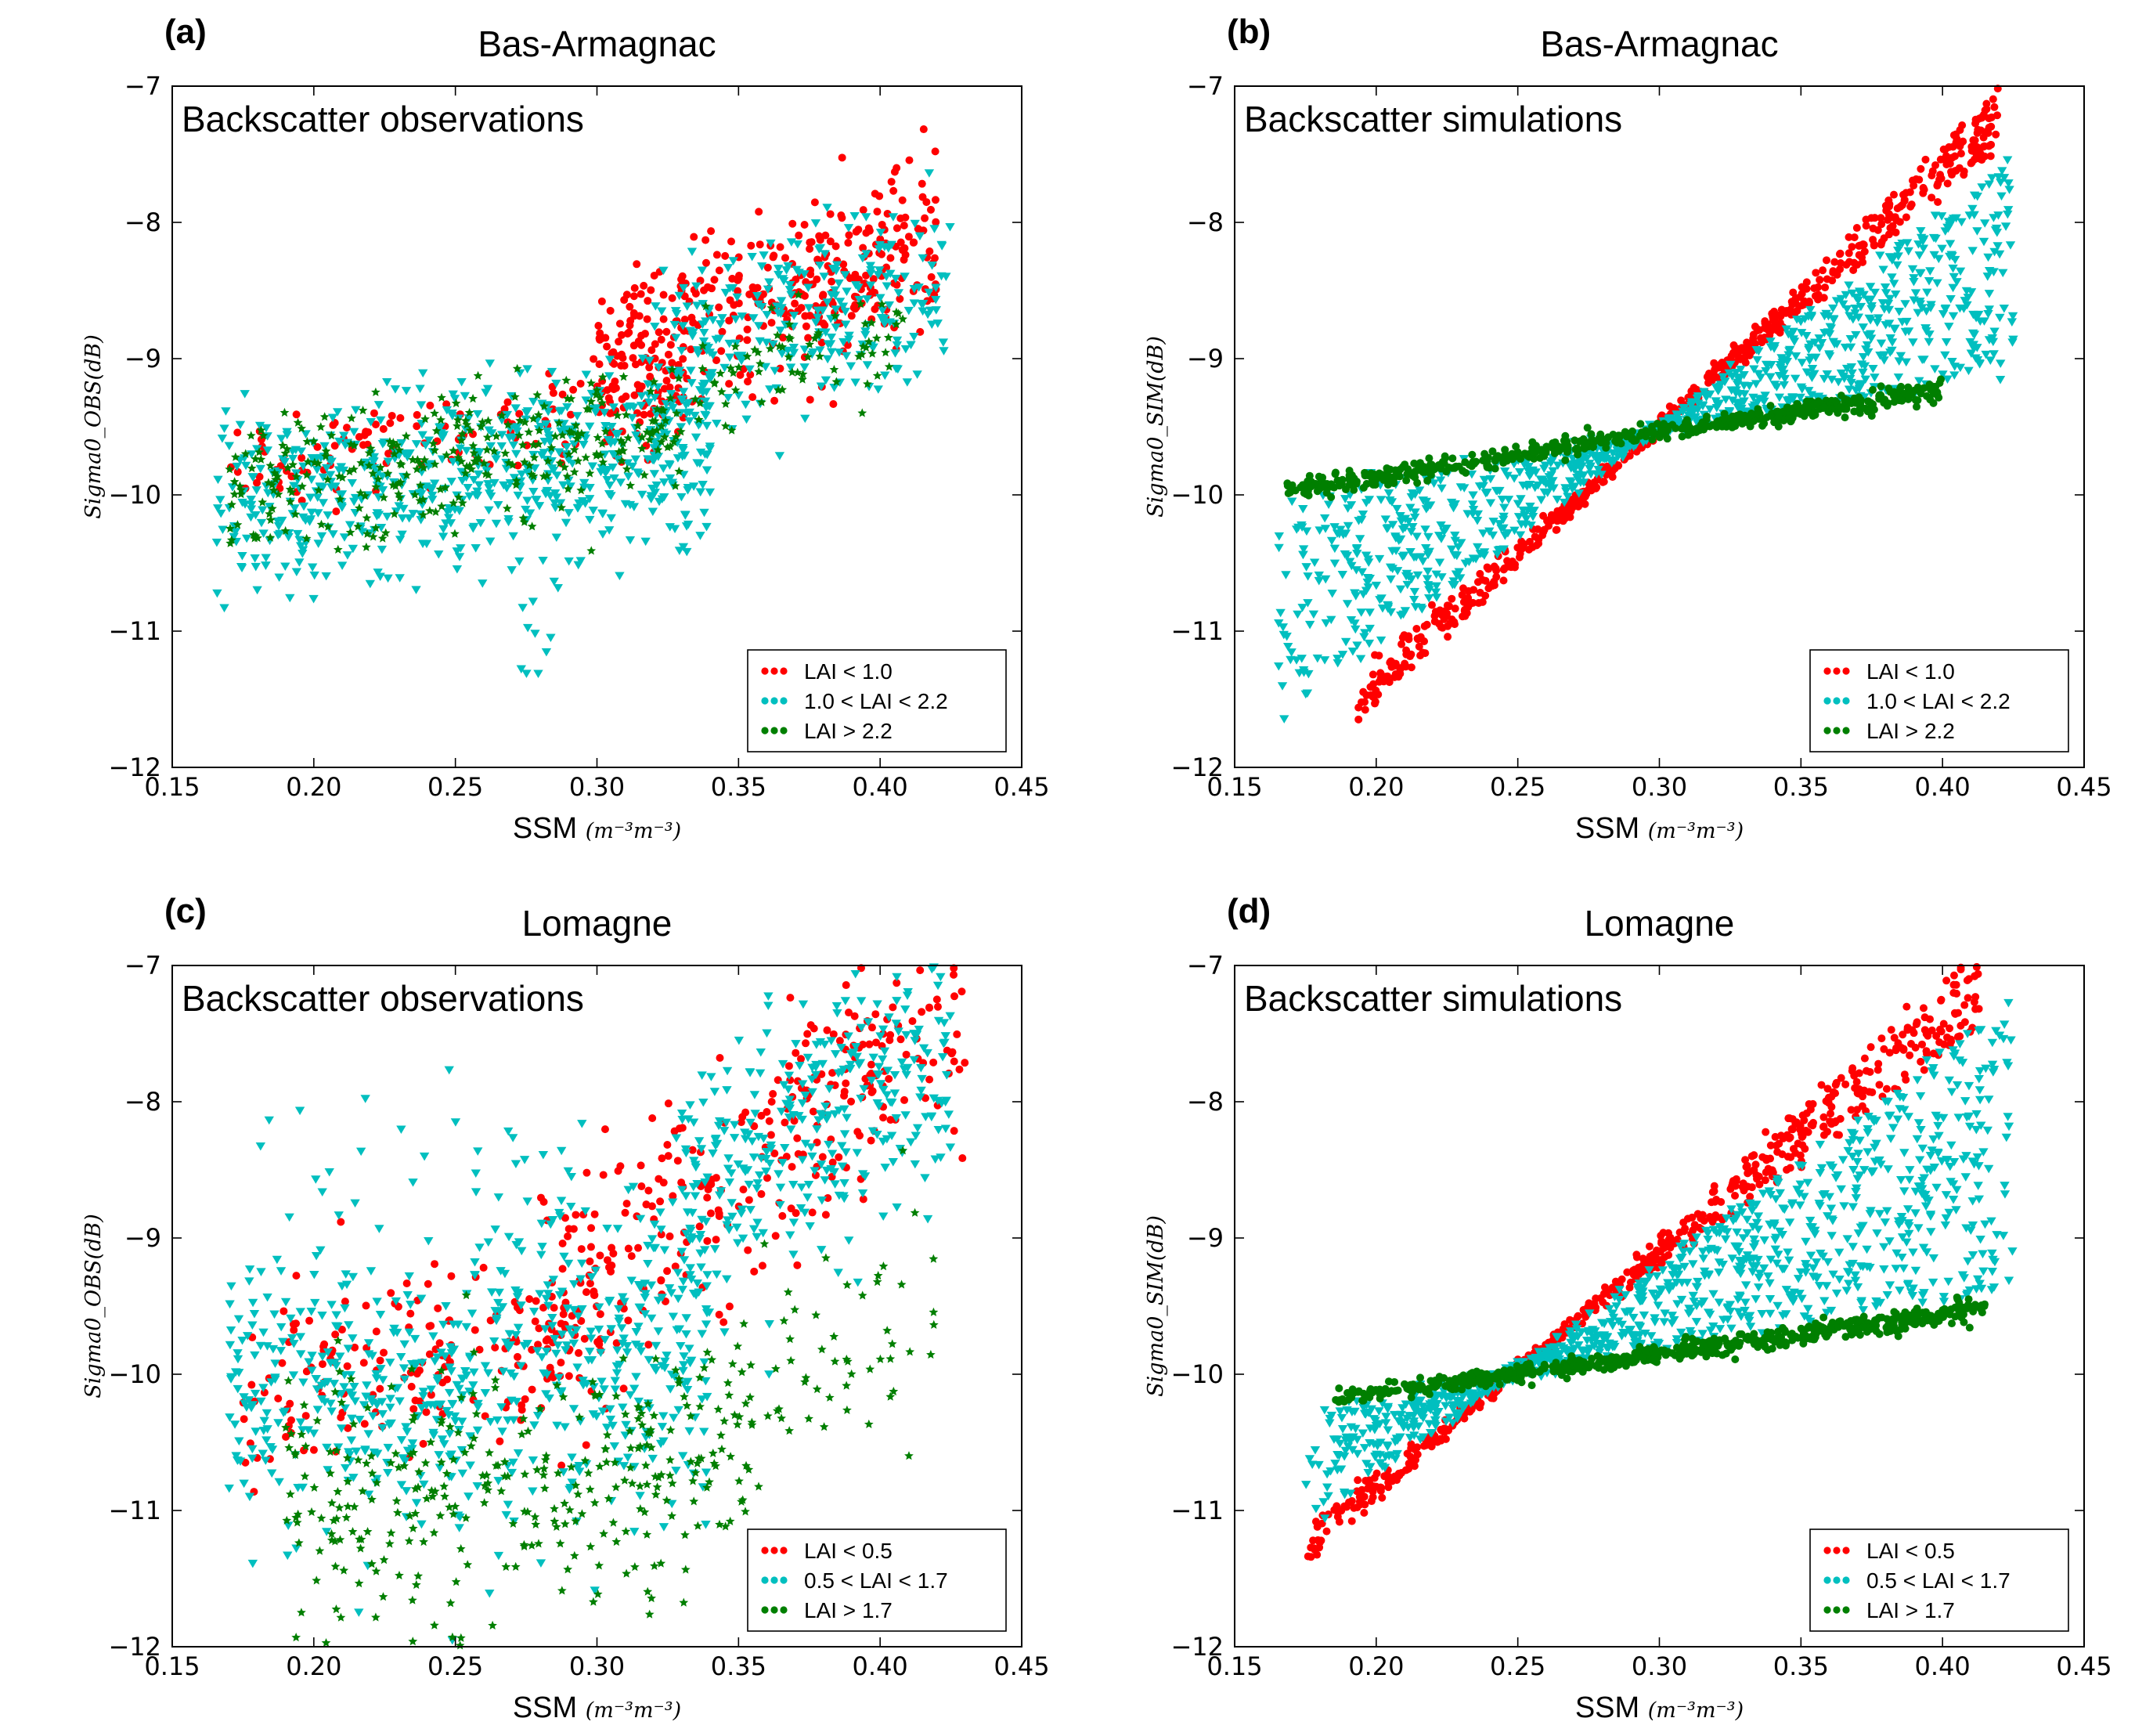 This screenshot has width=2153, height=1736. What do you see at coordinates (1197, 495) in the screenshot?
I see `y-tick-label: −10` at bounding box center [1197, 495].